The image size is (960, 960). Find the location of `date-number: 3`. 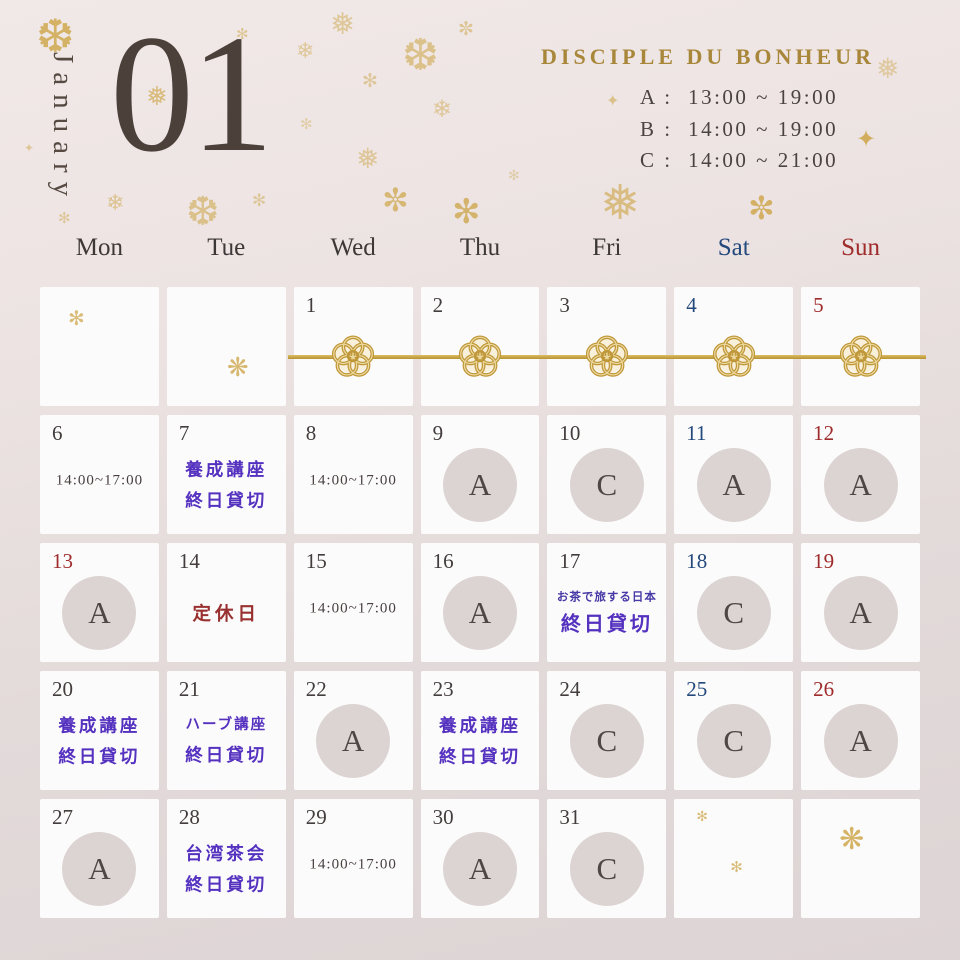

date-number: 3 is located at coordinates (564, 305).